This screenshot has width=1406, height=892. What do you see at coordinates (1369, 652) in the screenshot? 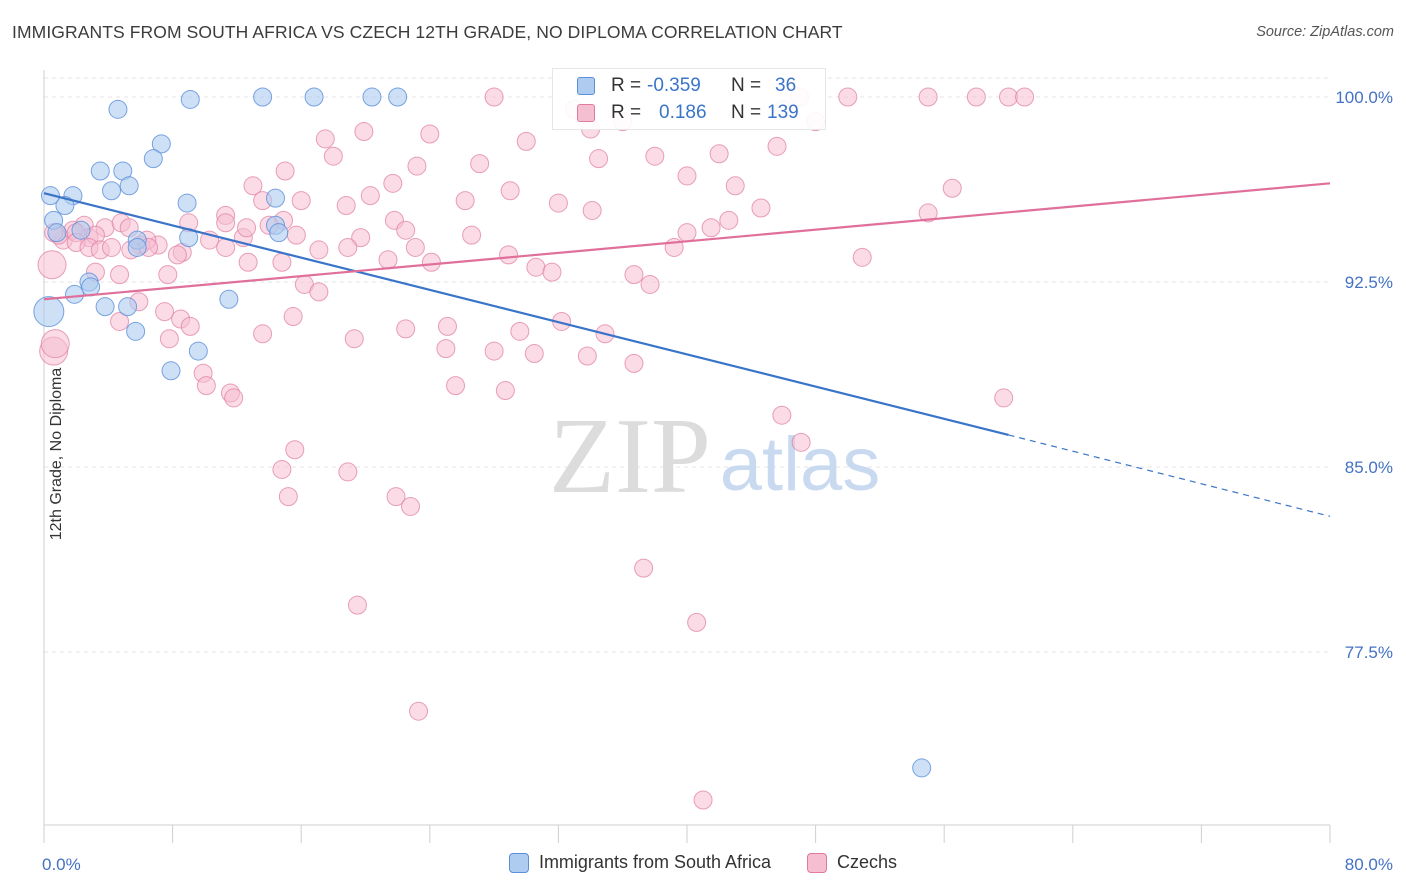
I see `y-tick-label: 77.5%` at bounding box center [1369, 652].